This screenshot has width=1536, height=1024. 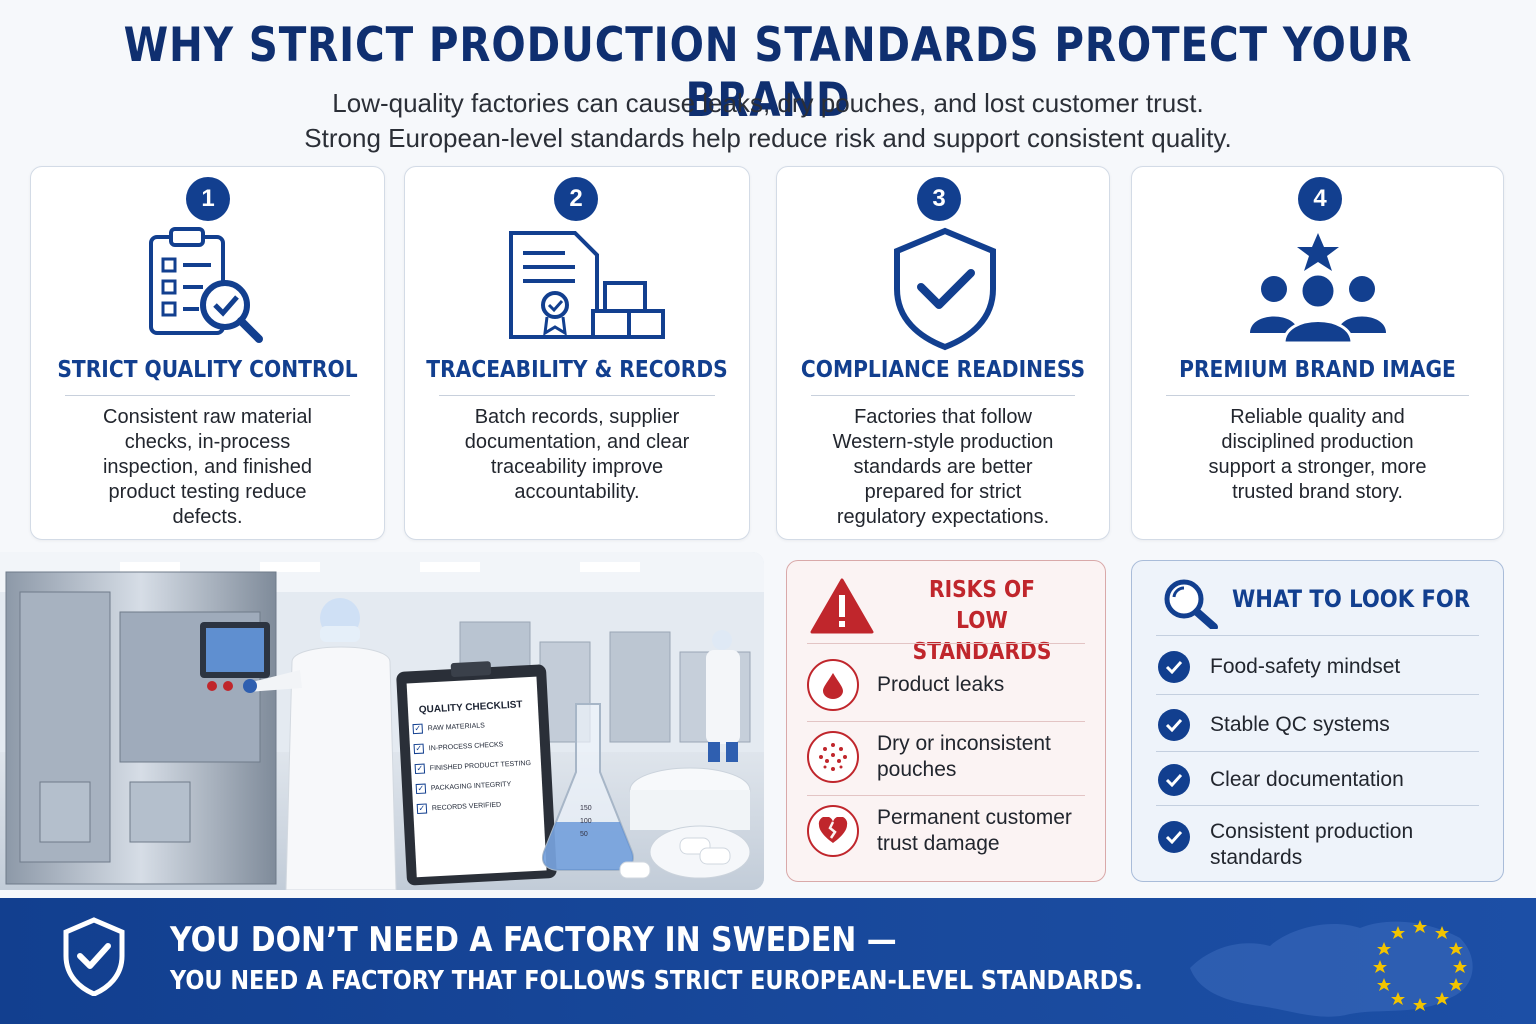 What do you see at coordinates (1420, 965) in the screenshot?
I see `eu-stars-icon` at bounding box center [1420, 965].